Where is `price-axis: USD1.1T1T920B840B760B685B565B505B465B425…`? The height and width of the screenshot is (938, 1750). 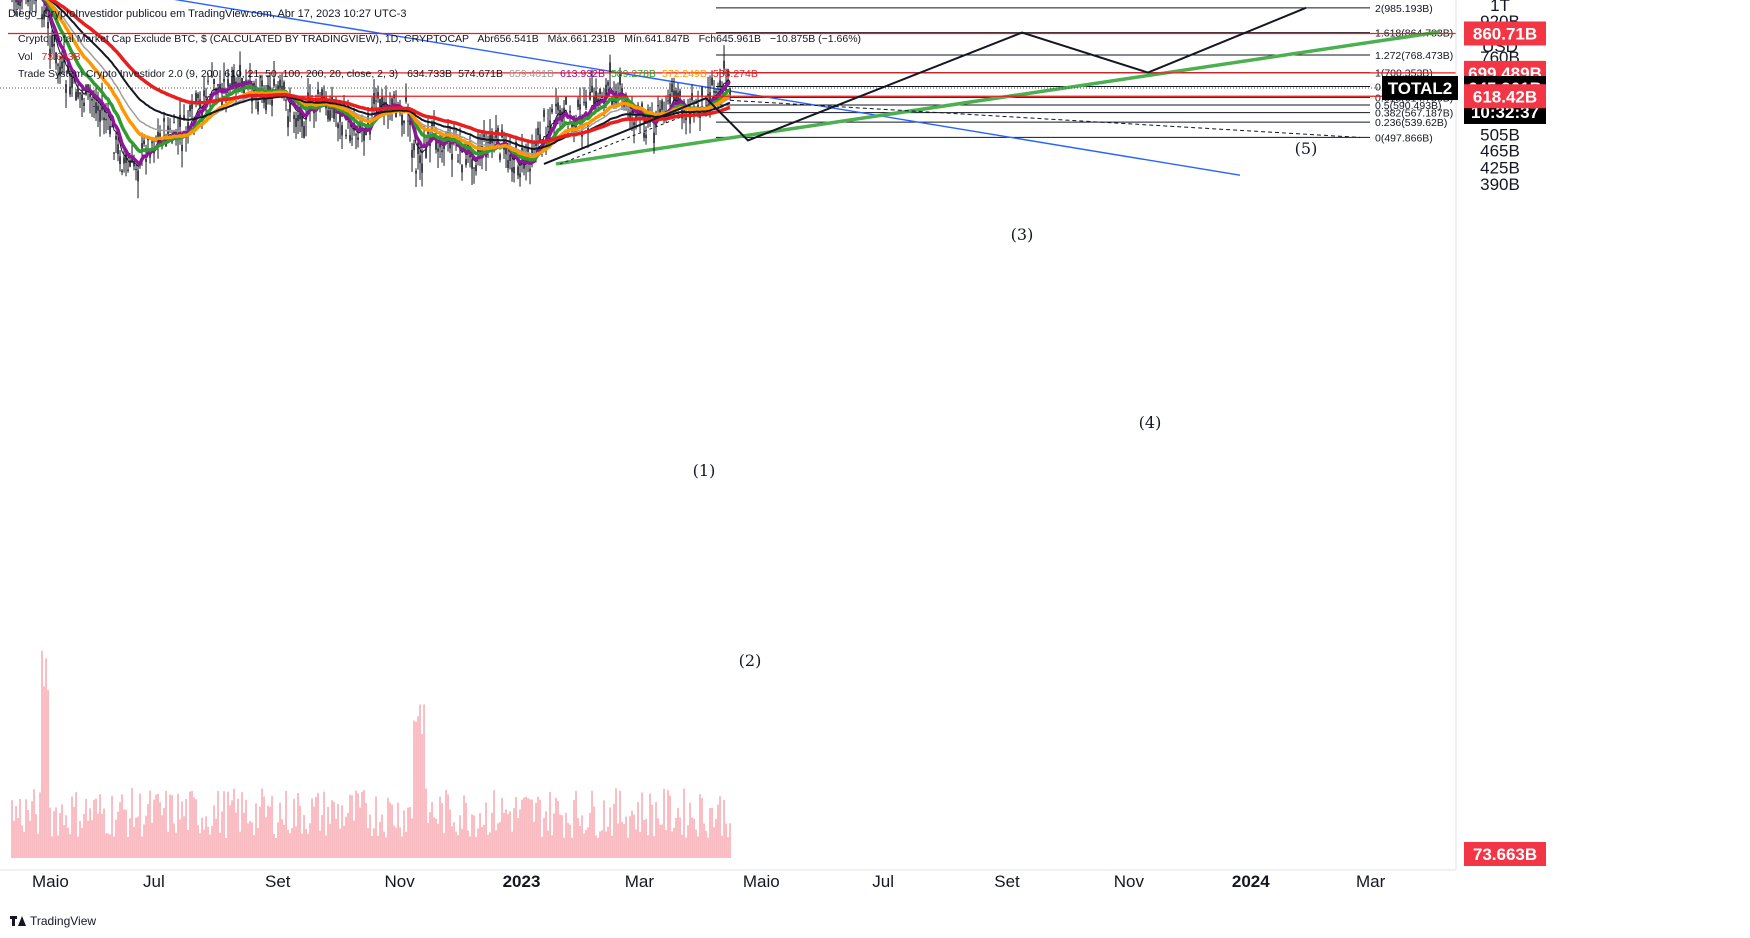
price-axis: USD1.1T1T920B840B760B685B565B505B465B425… is located at coordinates (1464, 435).